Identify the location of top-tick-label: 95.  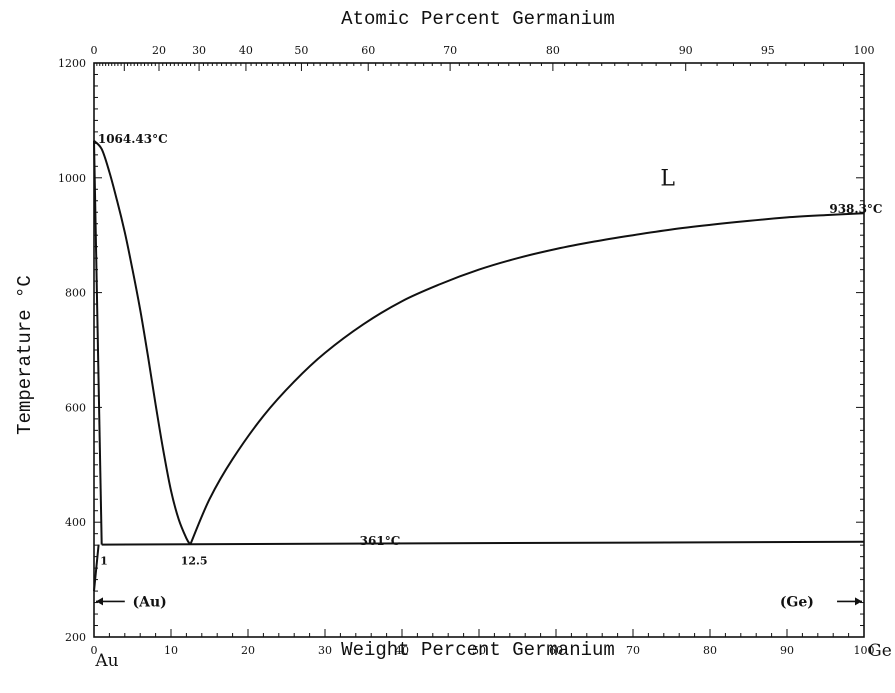
(768, 50).